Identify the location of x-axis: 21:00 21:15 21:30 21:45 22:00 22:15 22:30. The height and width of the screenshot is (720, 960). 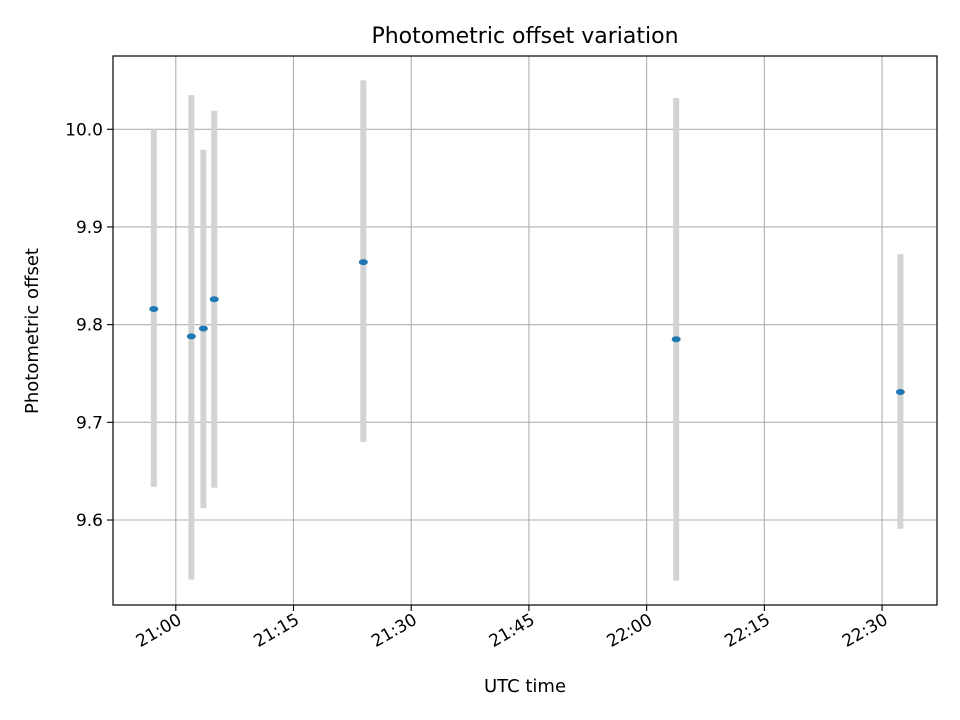
(512, 628).